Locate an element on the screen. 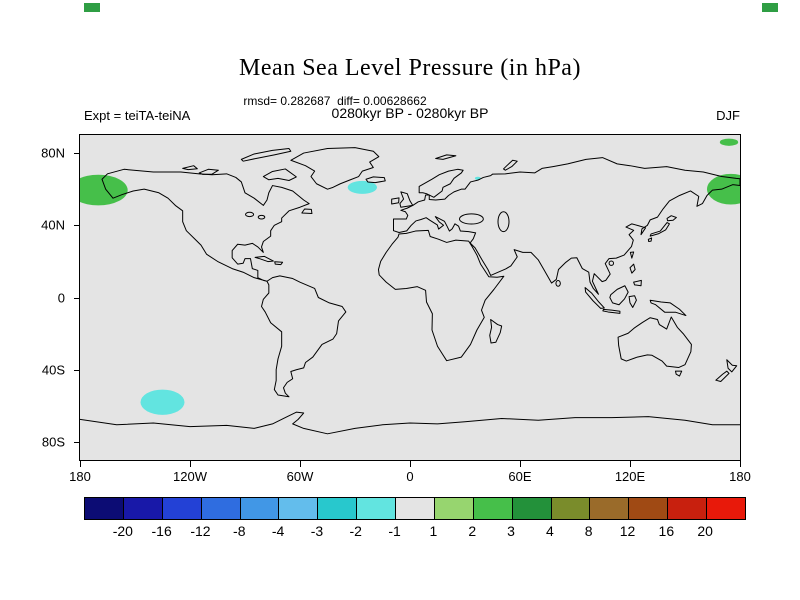  coast-caspian-sea is located at coordinates (503, 222).